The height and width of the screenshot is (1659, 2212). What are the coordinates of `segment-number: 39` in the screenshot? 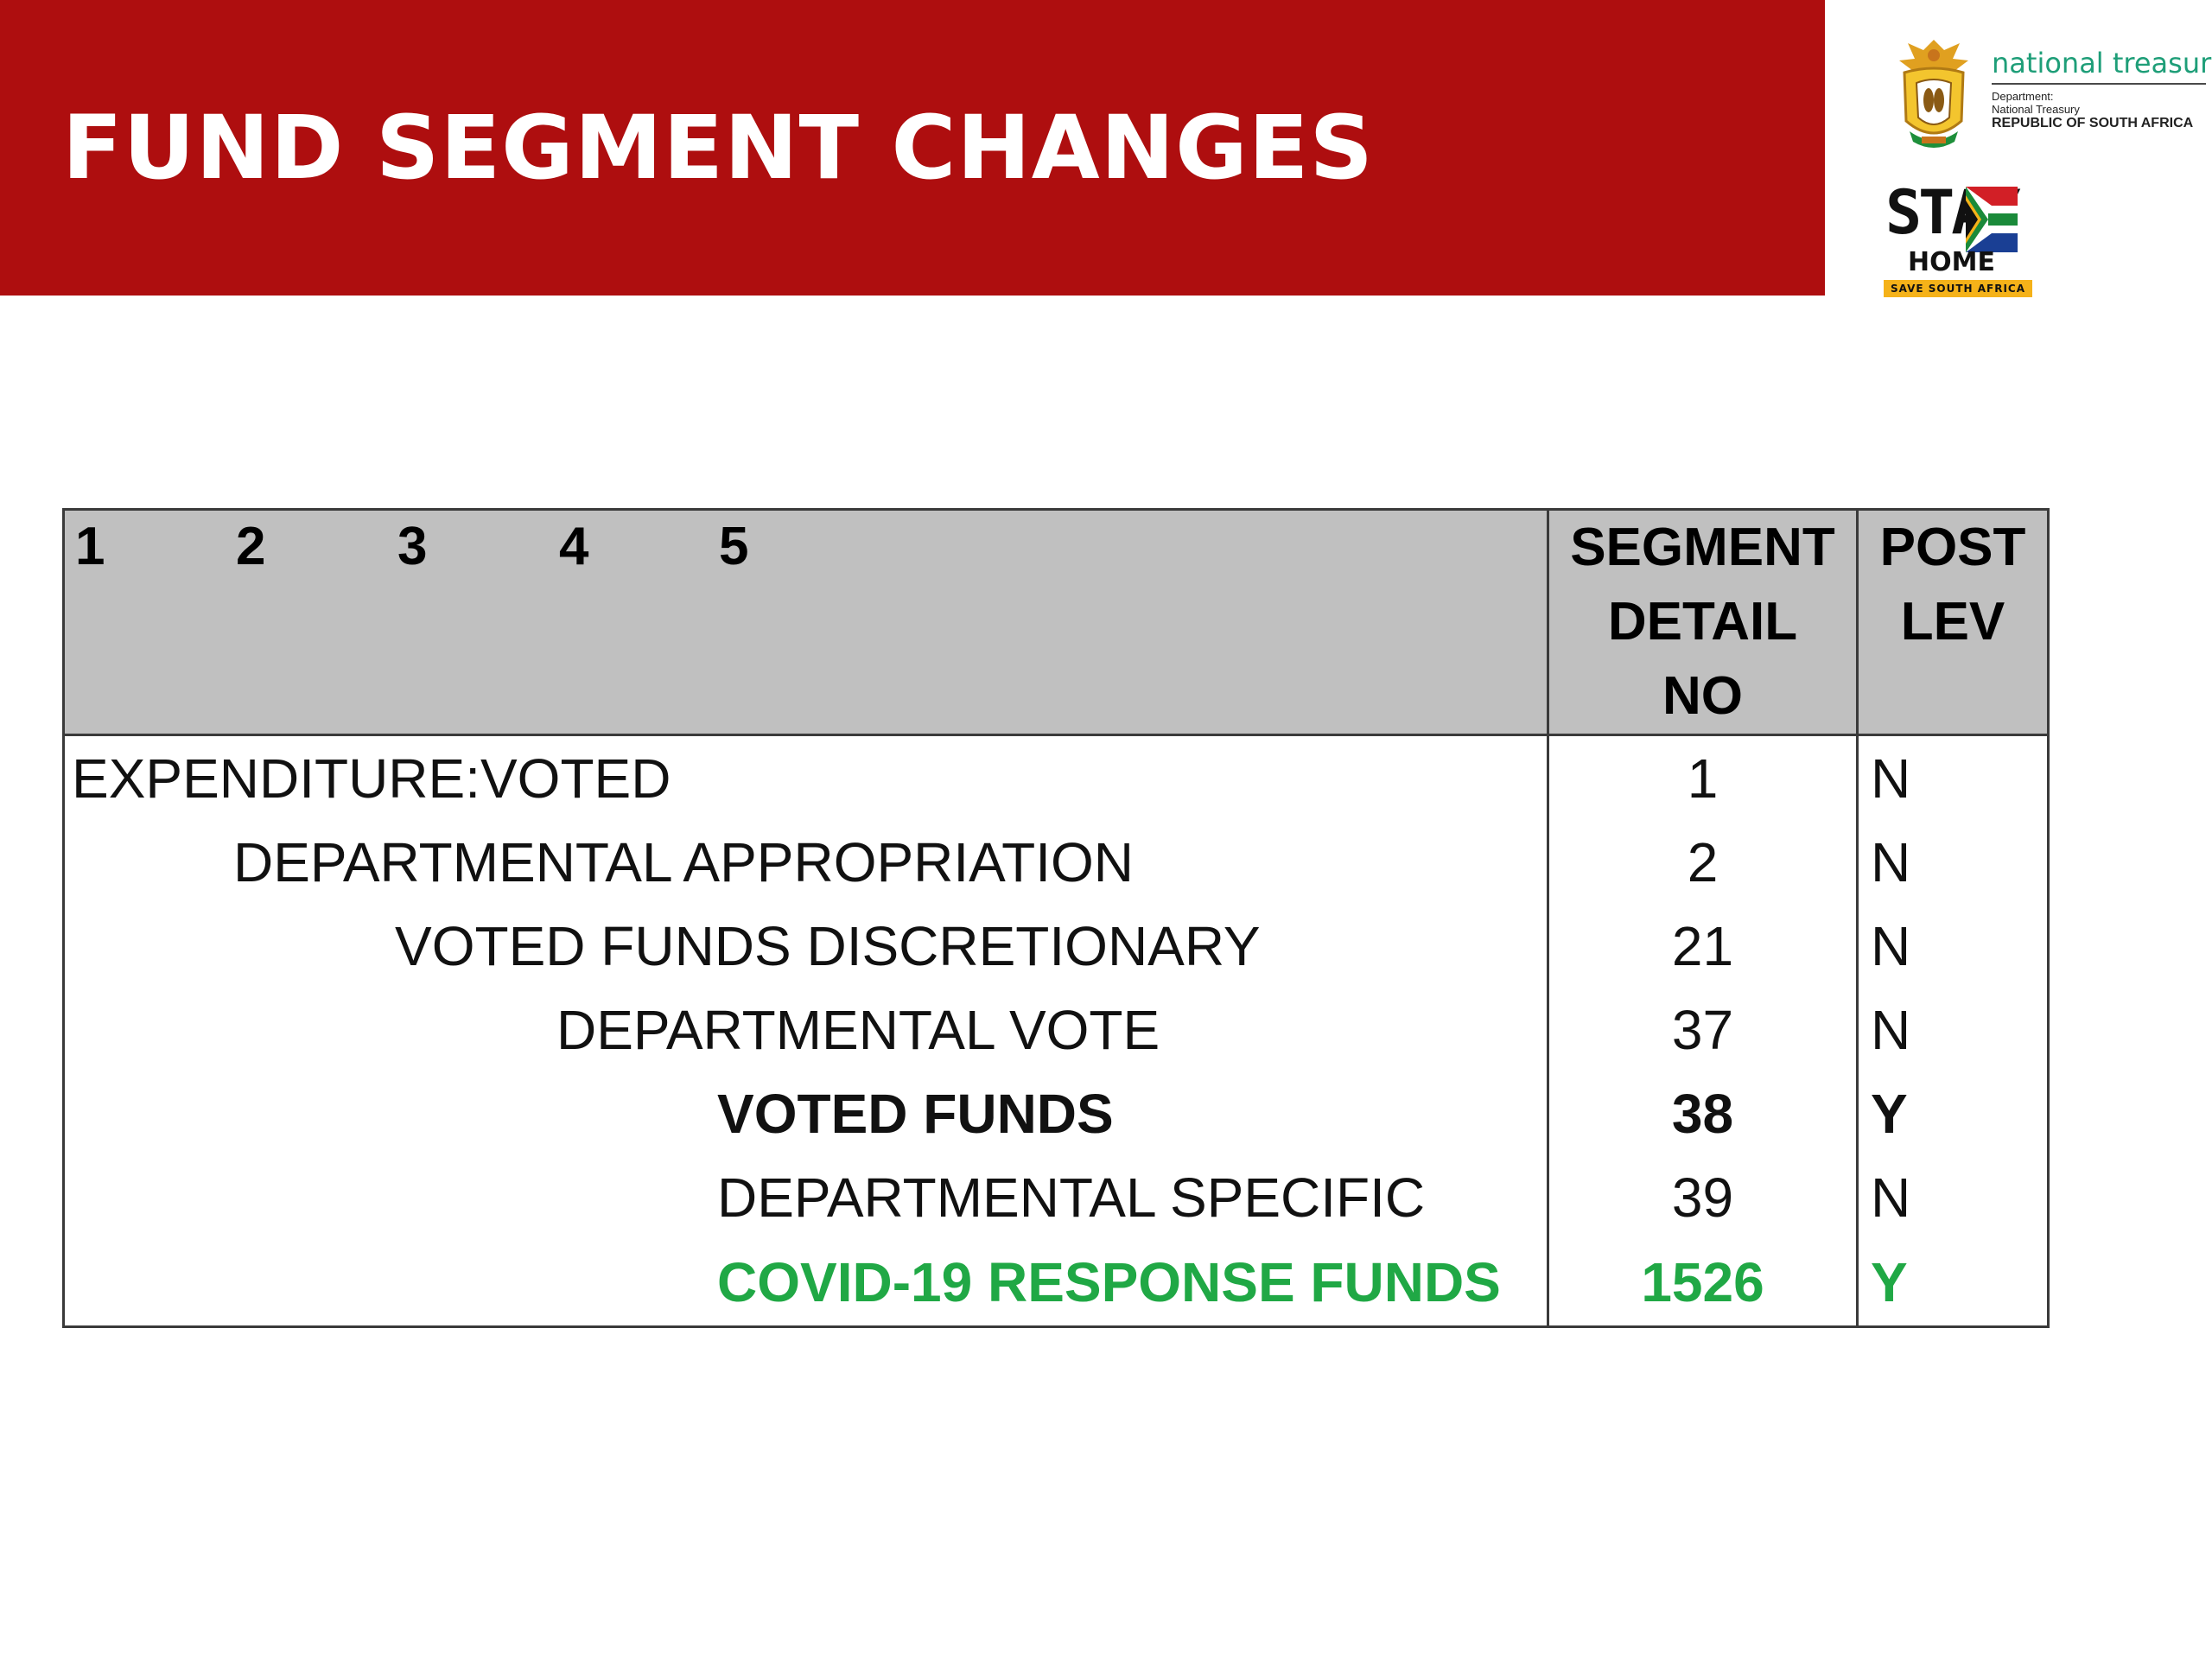 It's located at (1702, 1197).